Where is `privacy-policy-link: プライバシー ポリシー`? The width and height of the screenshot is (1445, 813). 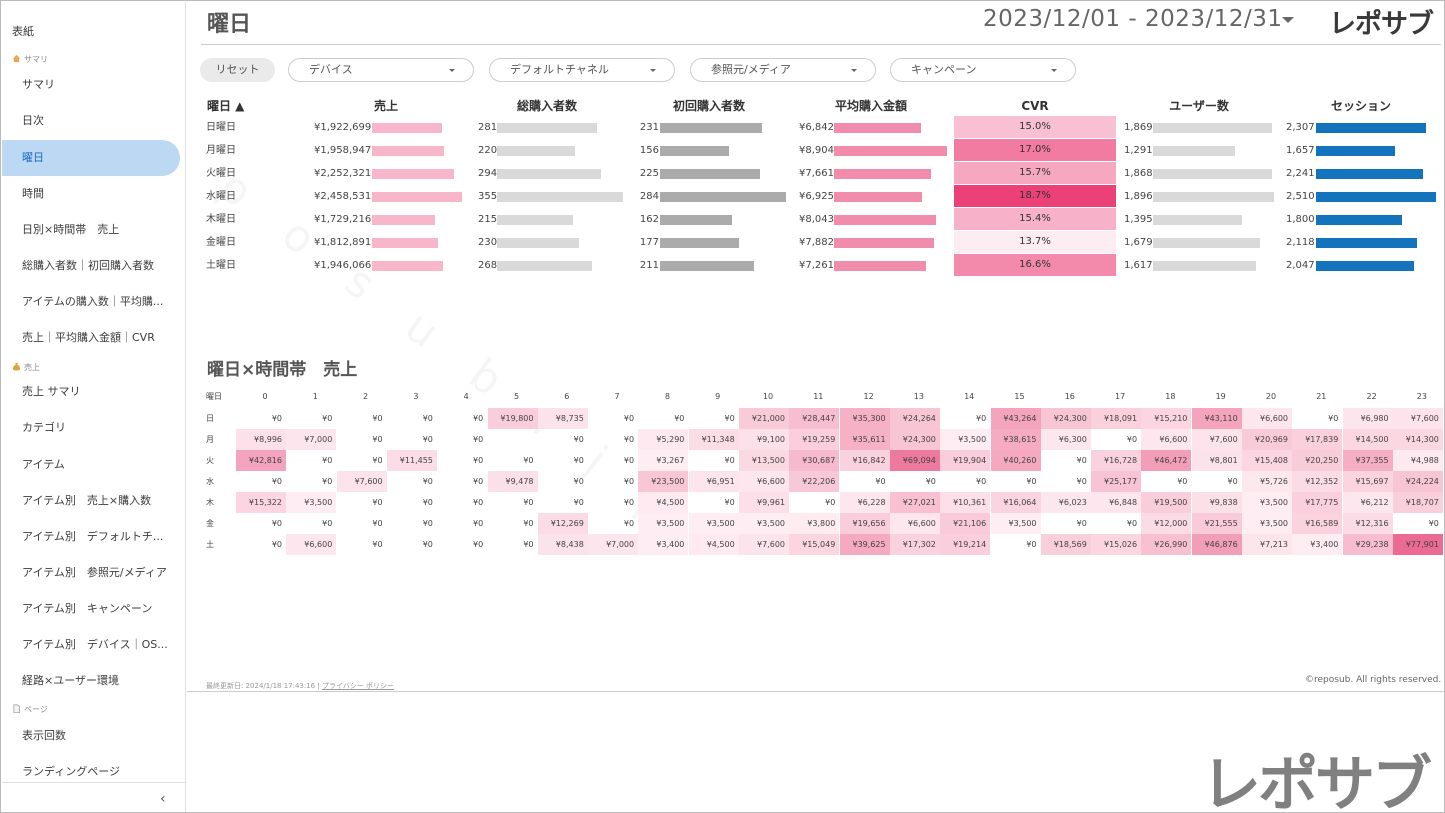 privacy-policy-link: プライバシー ポリシー is located at coordinates (358, 686).